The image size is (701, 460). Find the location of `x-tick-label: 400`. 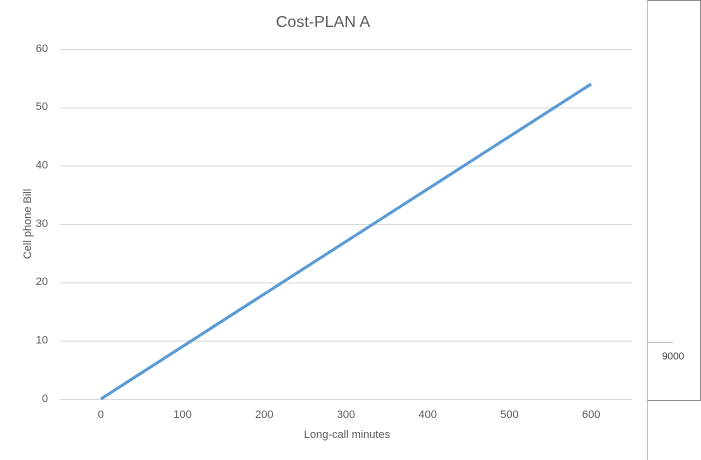

x-tick-label: 400 is located at coordinates (428, 415).